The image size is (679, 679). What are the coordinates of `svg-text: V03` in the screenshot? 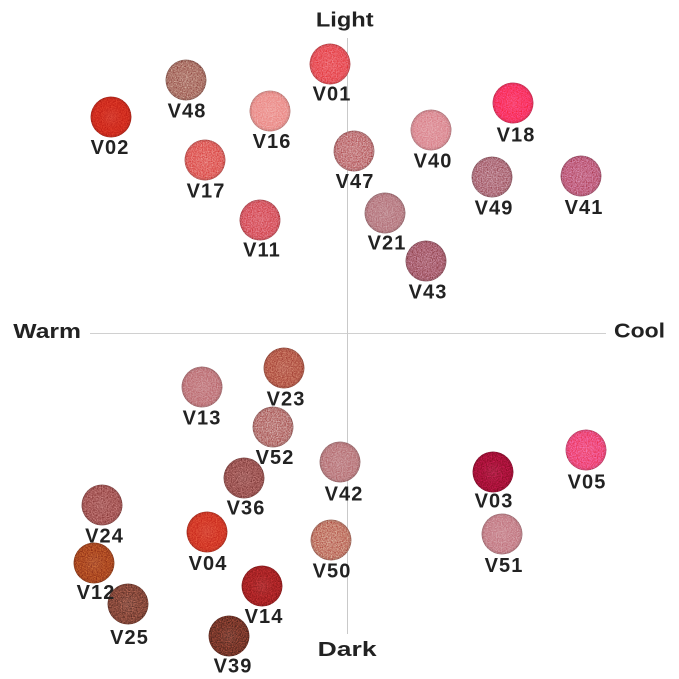 It's located at (494, 501).